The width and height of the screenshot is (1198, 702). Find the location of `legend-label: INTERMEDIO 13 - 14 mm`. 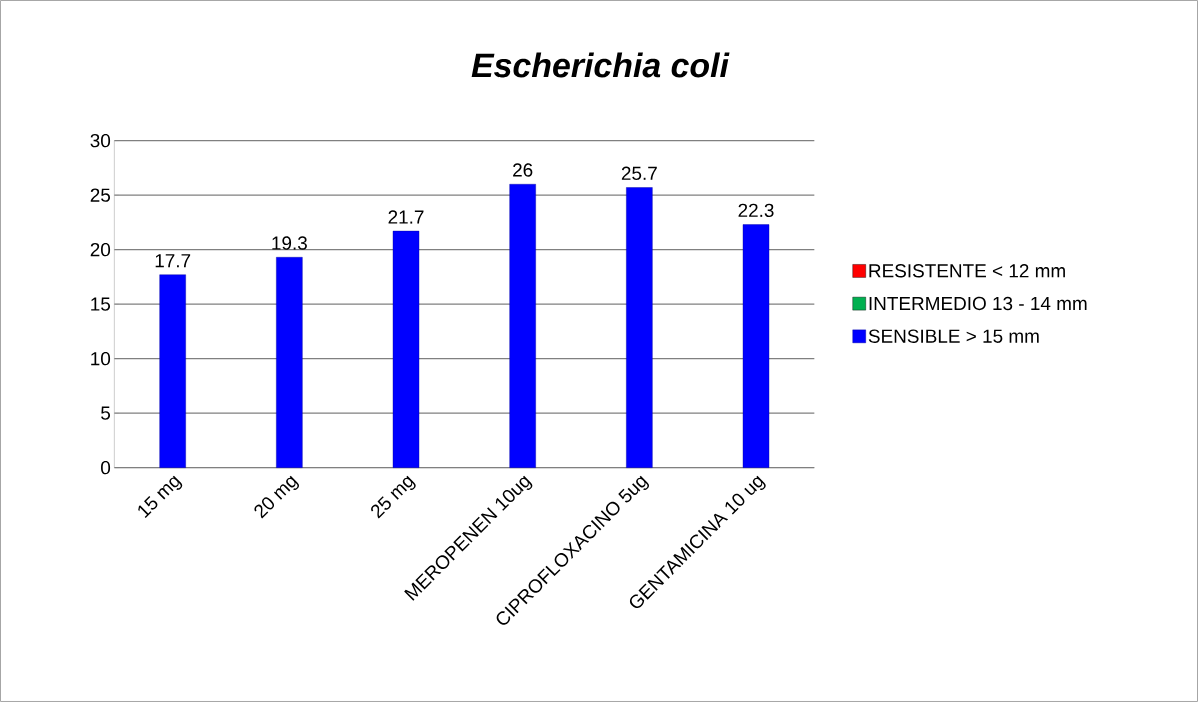

legend-label: INTERMEDIO 13 - 14 mm is located at coordinates (978, 303).